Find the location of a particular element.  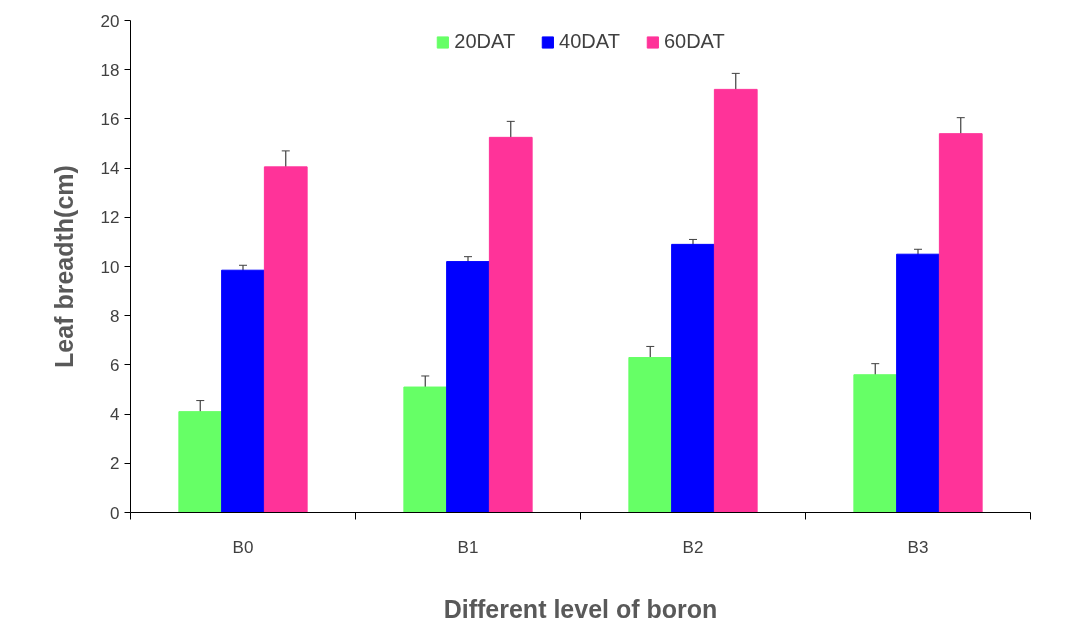

y-tick-label: 2 is located at coordinates (115, 464).